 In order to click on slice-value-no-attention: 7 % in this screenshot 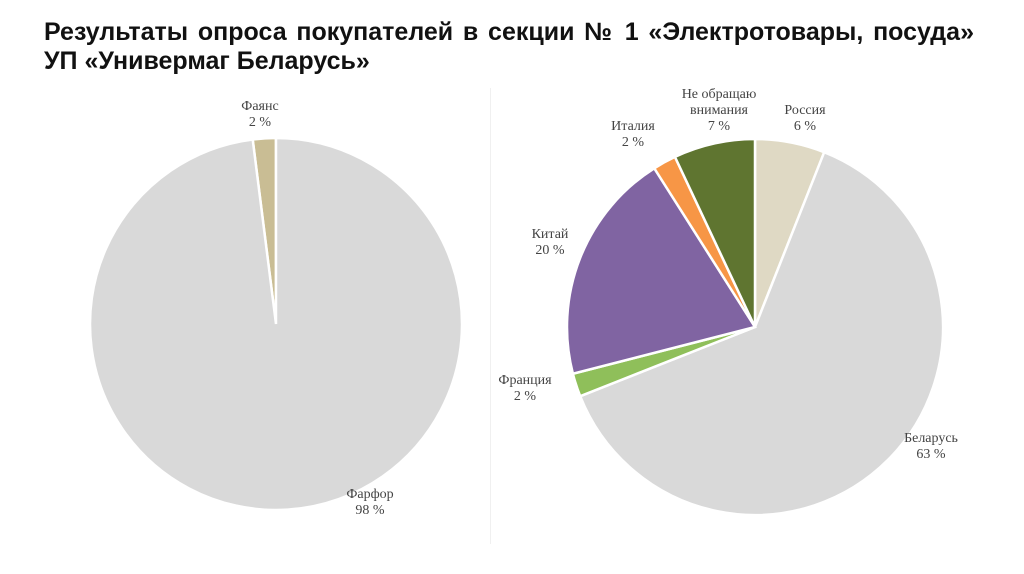, I will do `click(719, 126)`.